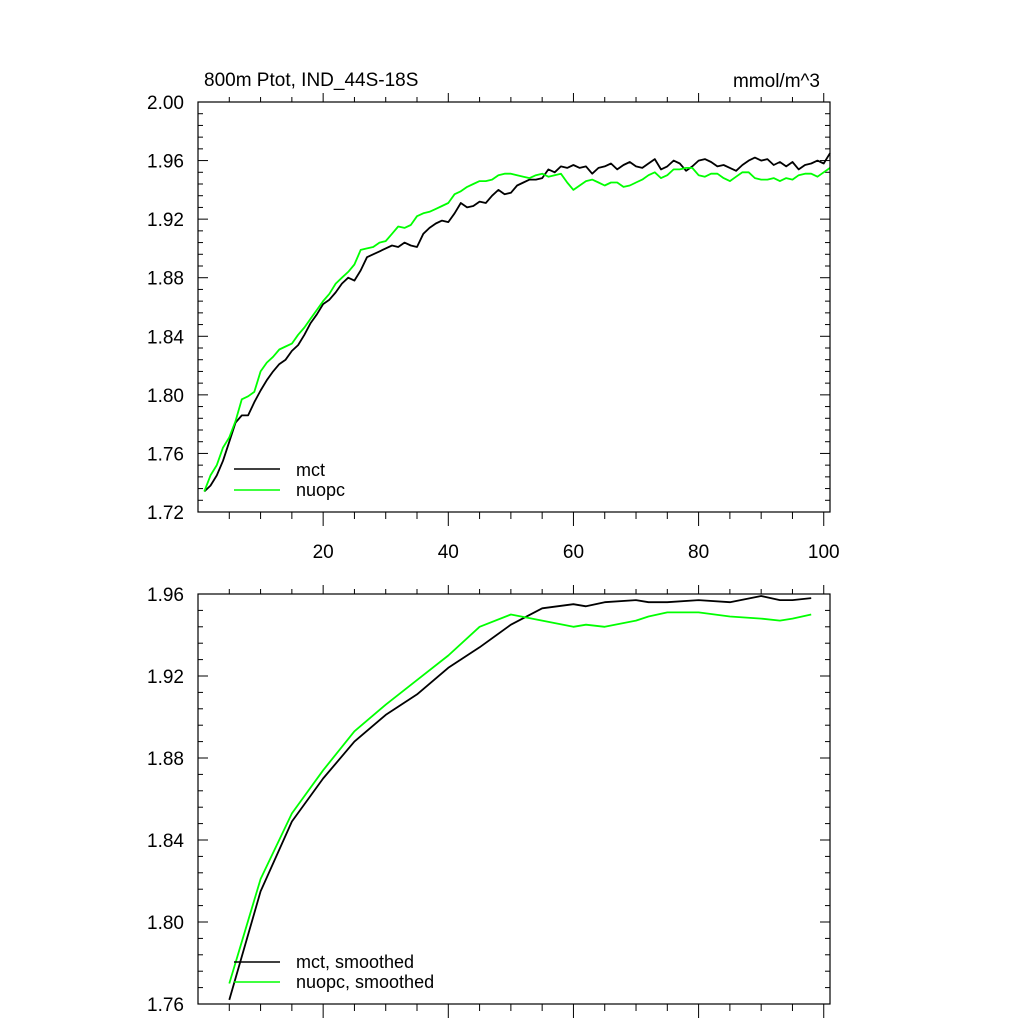 Image resolution: width=1024 pixels, height=1024 pixels. What do you see at coordinates (165, 103) in the screenshot?
I see `y-tick-label: 2.00` at bounding box center [165, 103].